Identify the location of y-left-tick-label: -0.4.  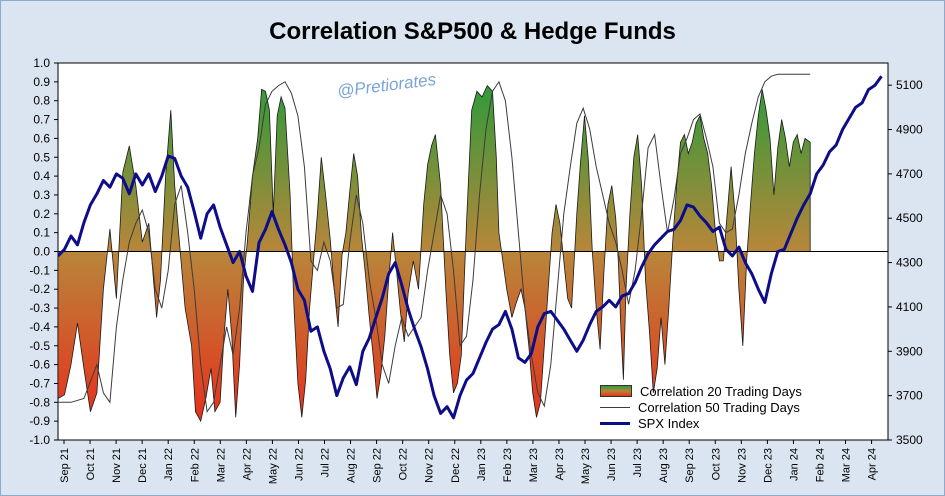
(39, 327).